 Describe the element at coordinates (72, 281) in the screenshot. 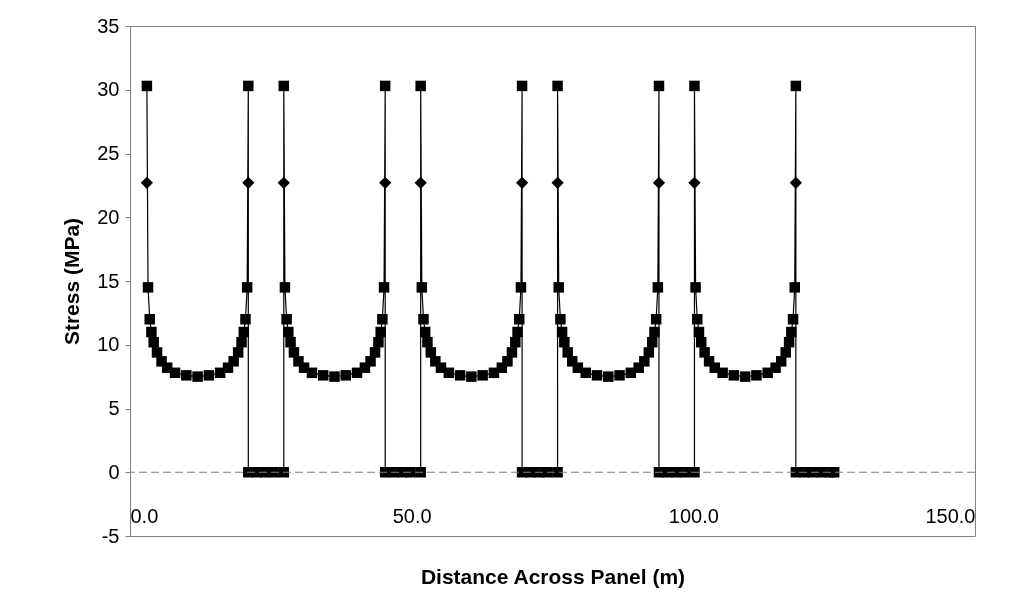

I see `y-axis-title: Stress (MPa)` at that location.